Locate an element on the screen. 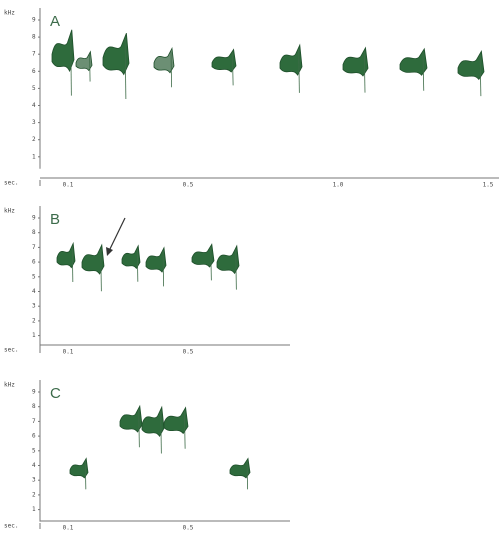  panel-letter: C is located at coordinates (55, 393).